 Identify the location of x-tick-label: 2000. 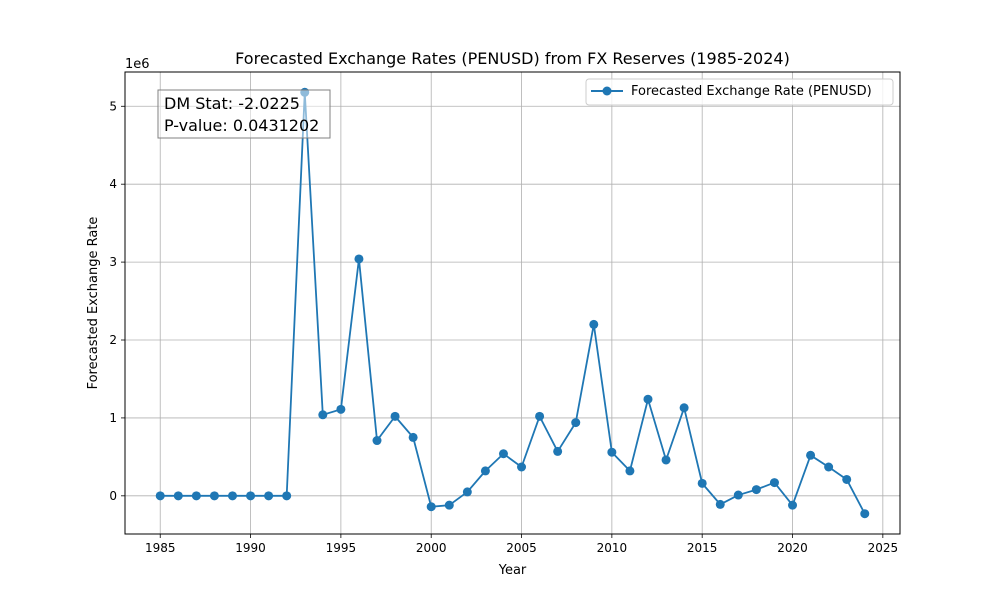
(431, 548).